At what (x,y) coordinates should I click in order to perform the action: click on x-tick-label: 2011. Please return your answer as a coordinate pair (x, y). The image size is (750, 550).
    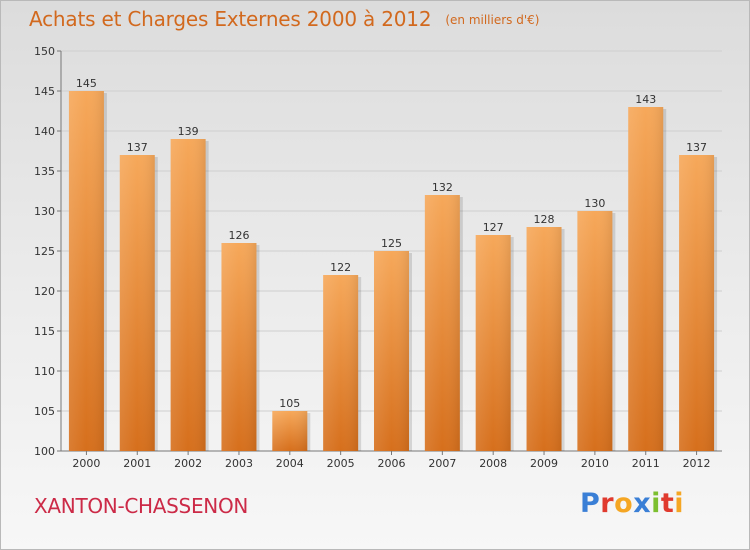
    Looking at the image, I should click on (646, 463).